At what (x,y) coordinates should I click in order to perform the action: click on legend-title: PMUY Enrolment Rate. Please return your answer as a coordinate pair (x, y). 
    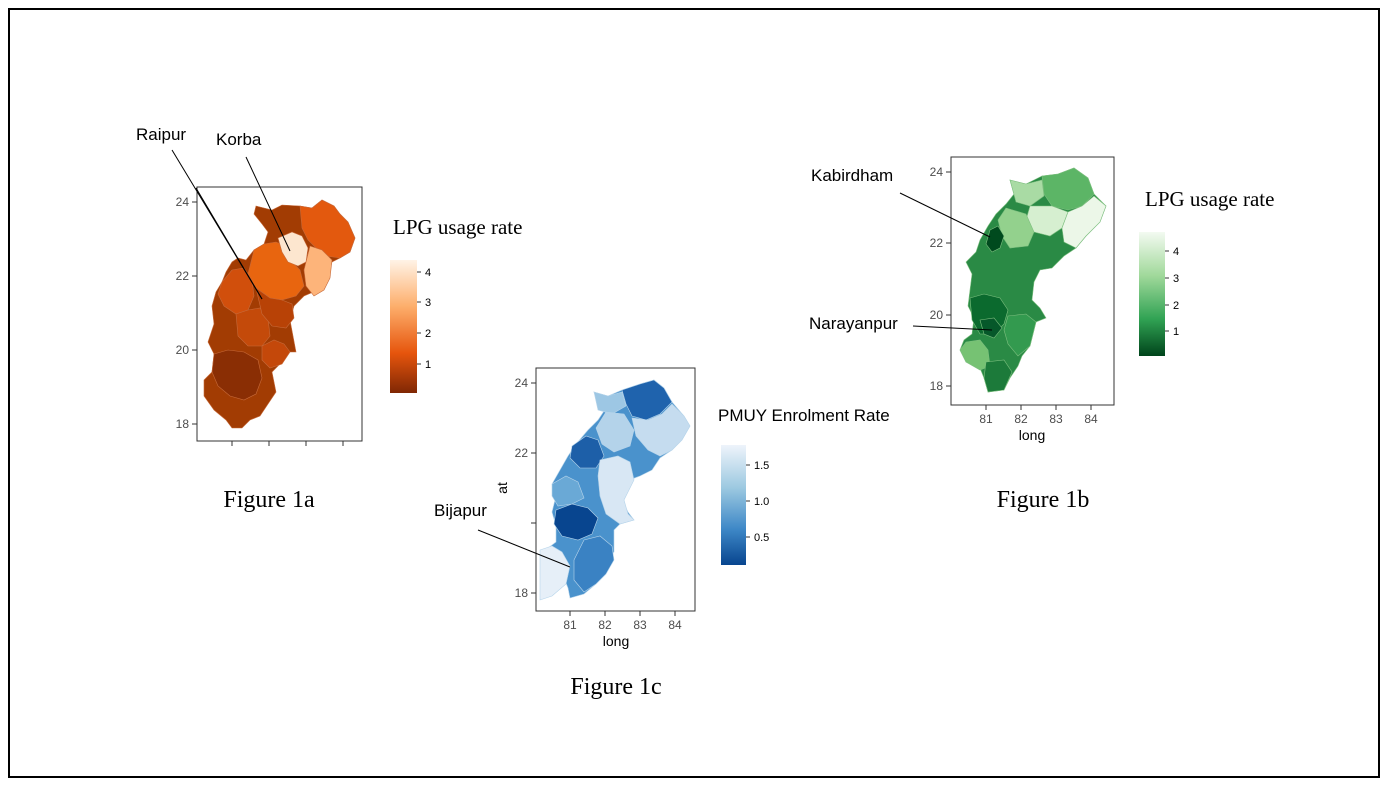
    Looking at the image, I should click on (804, 415).